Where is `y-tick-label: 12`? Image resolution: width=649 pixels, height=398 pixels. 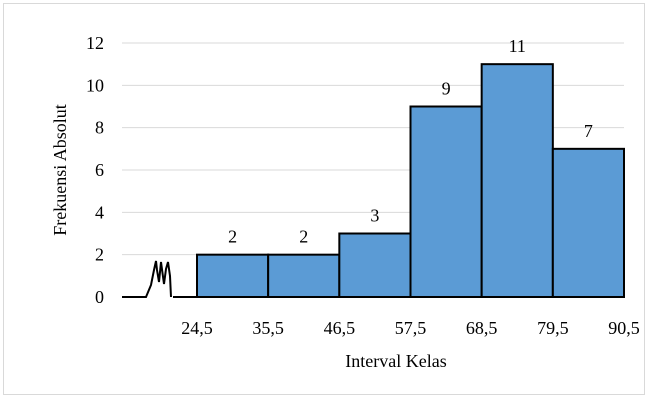 y-tick-label: 12 is located at coordinates (95, 43).